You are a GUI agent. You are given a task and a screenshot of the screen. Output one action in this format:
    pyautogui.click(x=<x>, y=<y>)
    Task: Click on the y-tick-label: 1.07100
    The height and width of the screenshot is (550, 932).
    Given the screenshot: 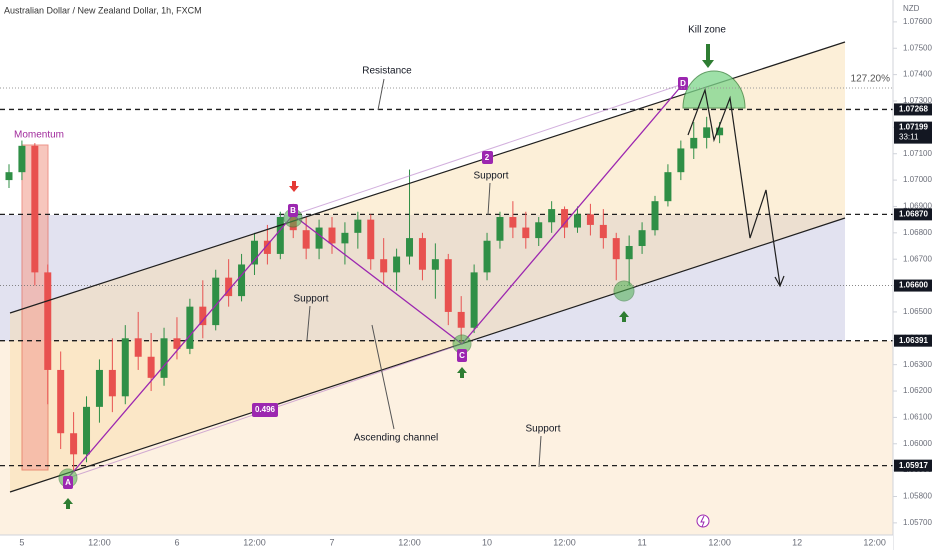 What is the action you would take?
    pyautogui.click(x=917, y=153)
    